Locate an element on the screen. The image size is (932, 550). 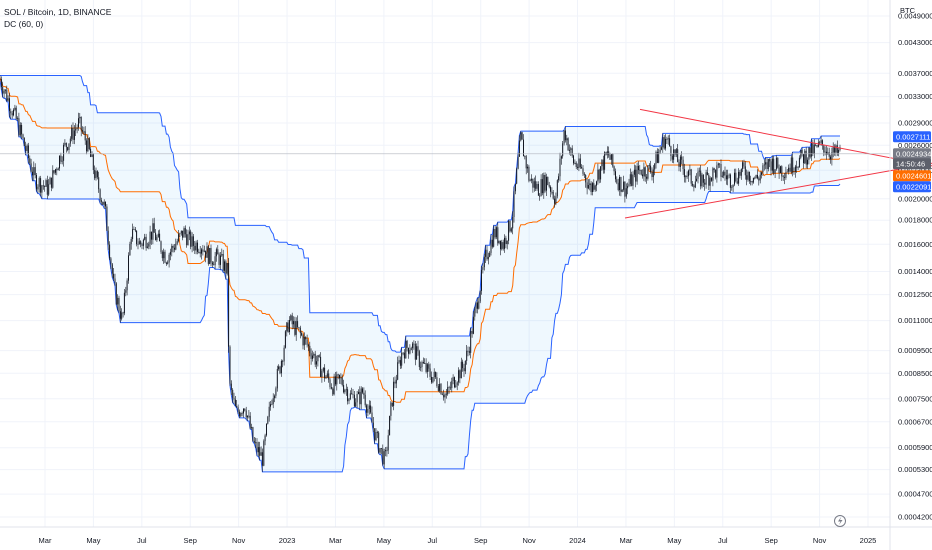
price-tick-label: 0.0004700 is located at coordinates (915, 494).